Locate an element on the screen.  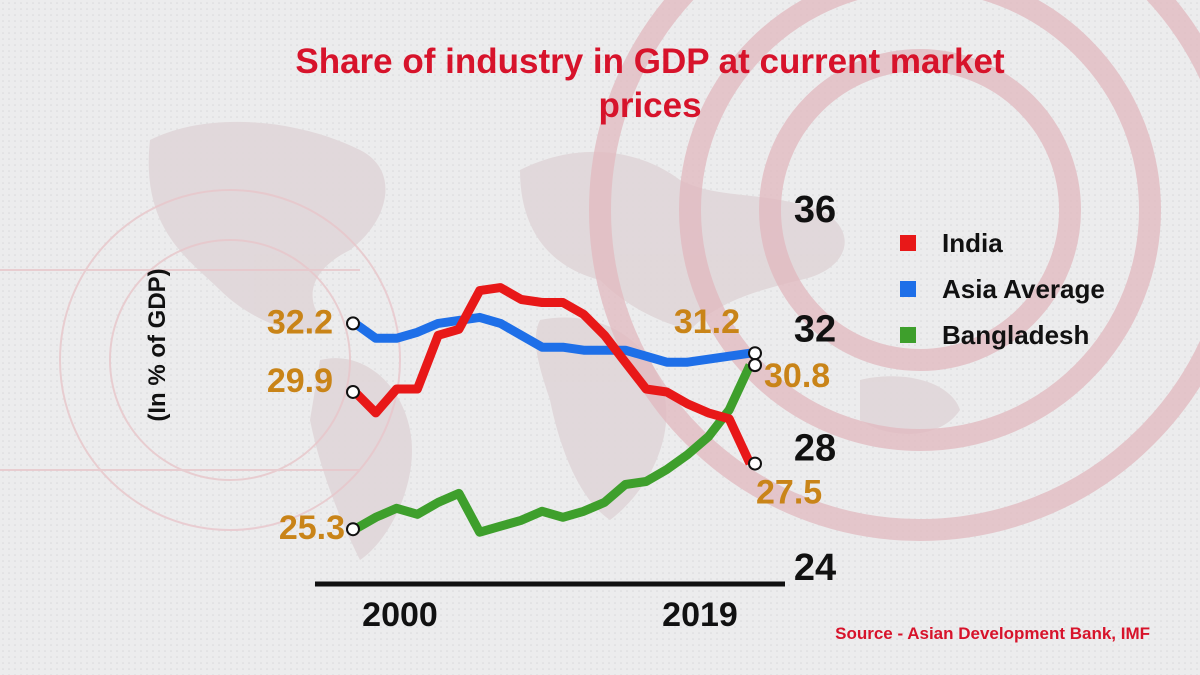
y-tick-label: 32 is located at coordinates (815, 329).